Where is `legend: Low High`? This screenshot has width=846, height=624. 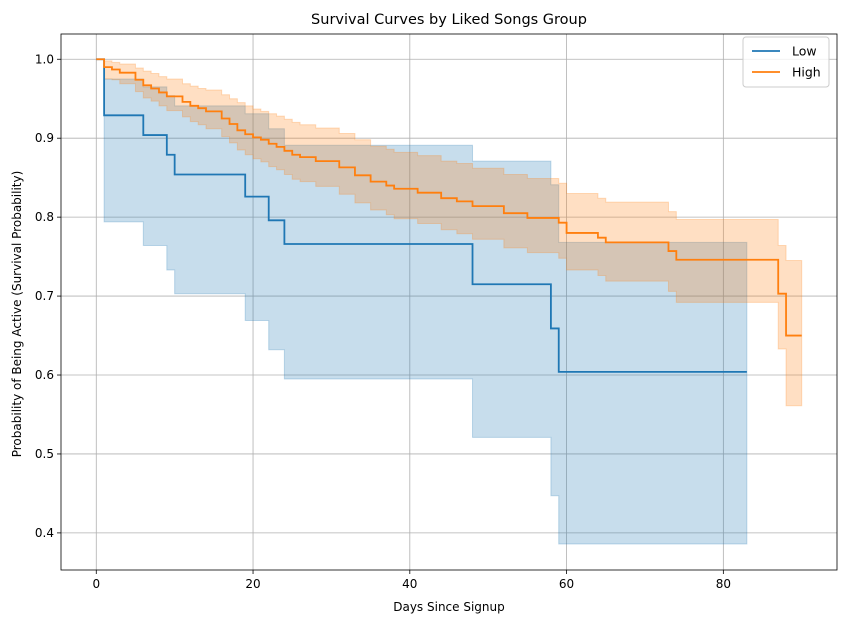 legend: Low High is located at coordinates (786, 62).